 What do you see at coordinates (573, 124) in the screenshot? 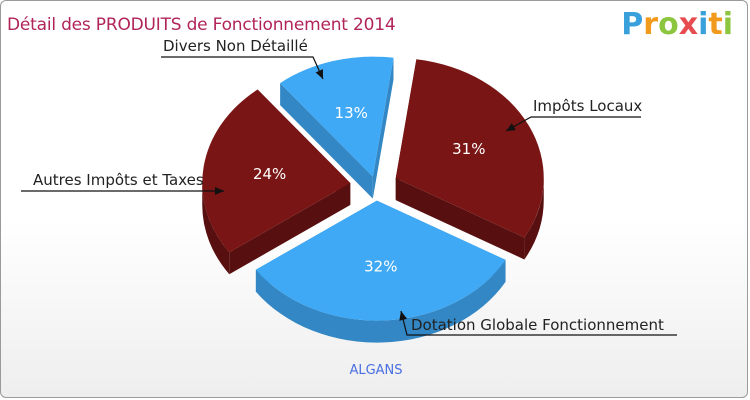
I see `leader-line-impots-locaux` at bounding box center [573, 124].